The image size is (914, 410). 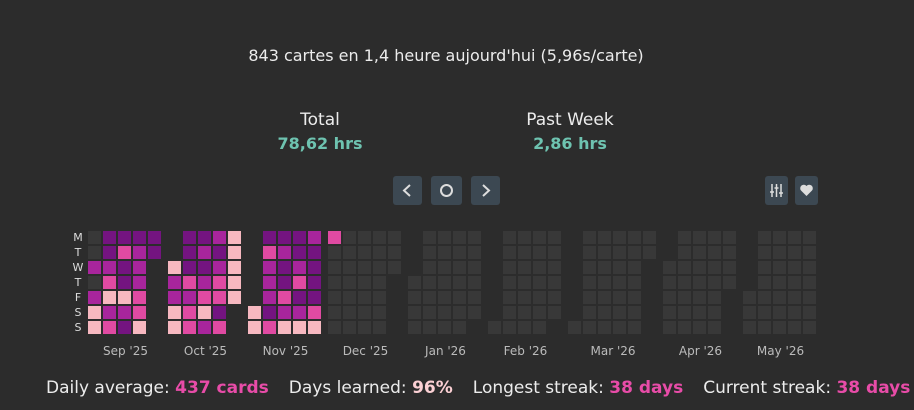 What do you see at coordinates (485, 190) in the screenshot?
I see `next-button` at bounding box center [485, 190].